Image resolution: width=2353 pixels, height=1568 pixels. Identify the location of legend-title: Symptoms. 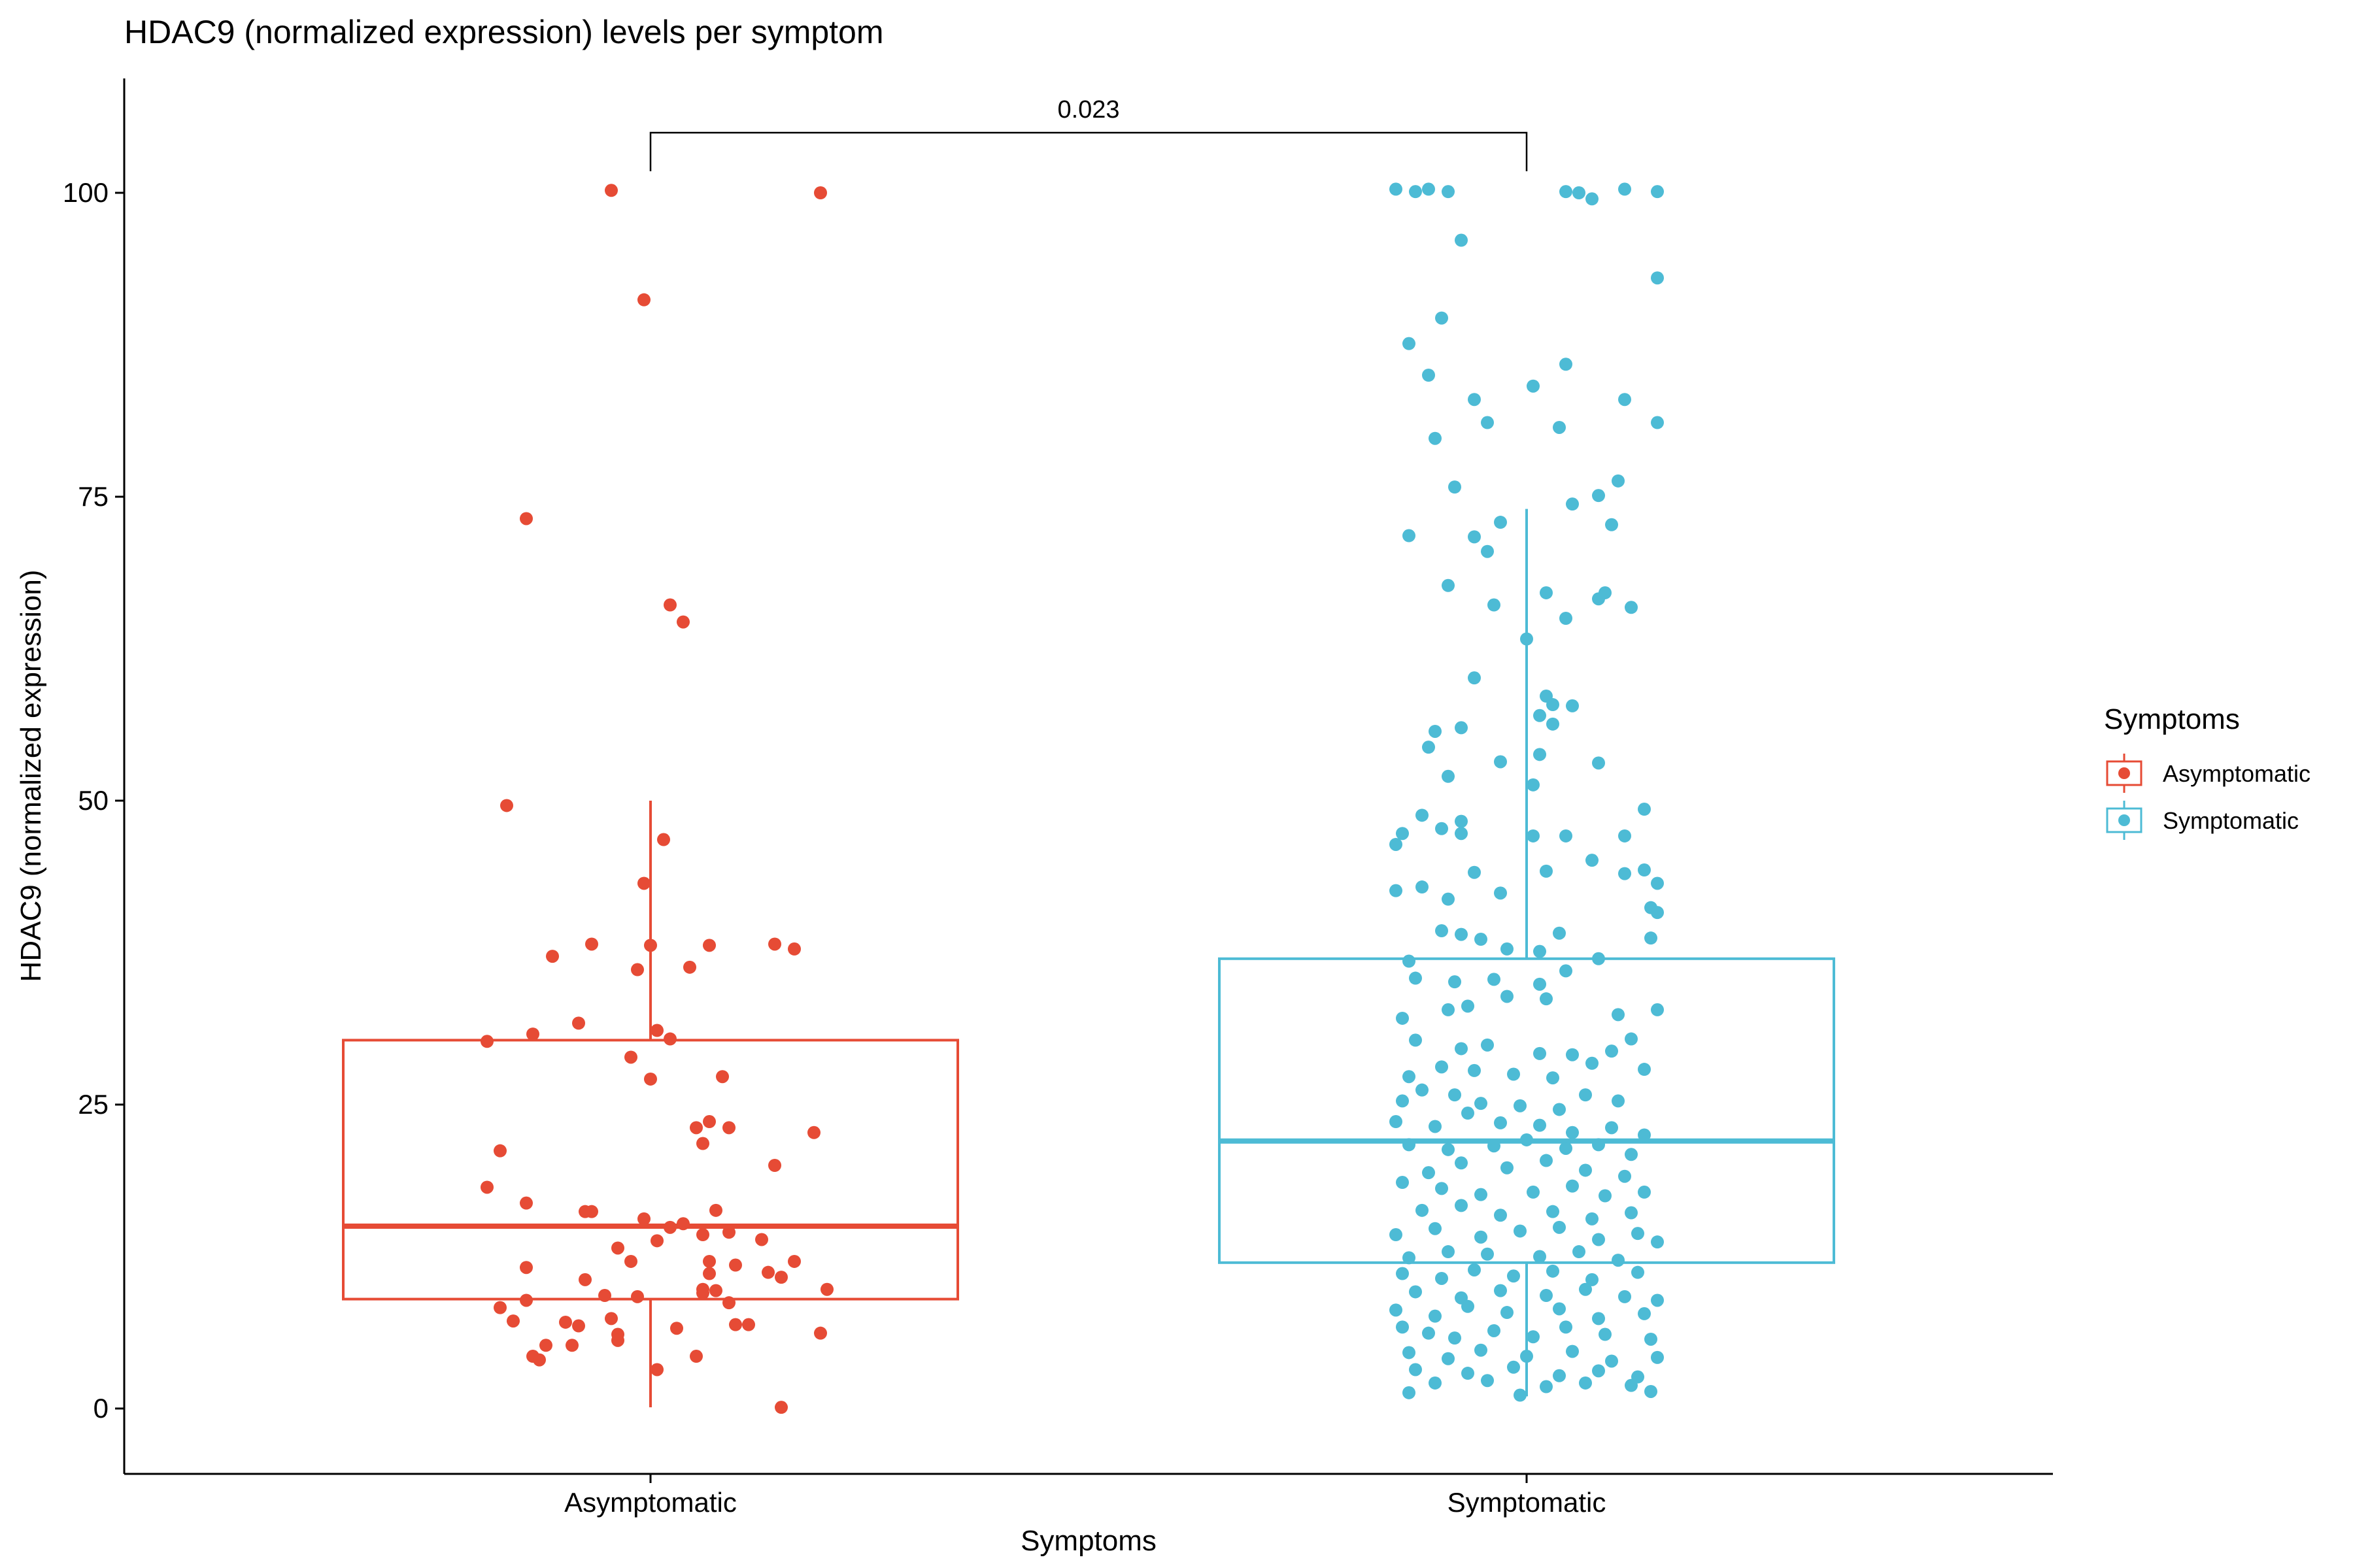
(2172, 719).